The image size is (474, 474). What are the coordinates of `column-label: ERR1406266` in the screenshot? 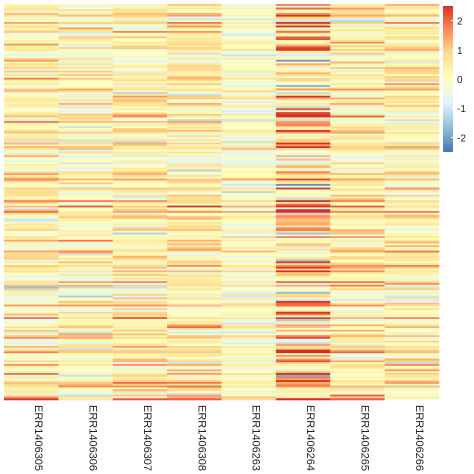 It's located at (419, 438).